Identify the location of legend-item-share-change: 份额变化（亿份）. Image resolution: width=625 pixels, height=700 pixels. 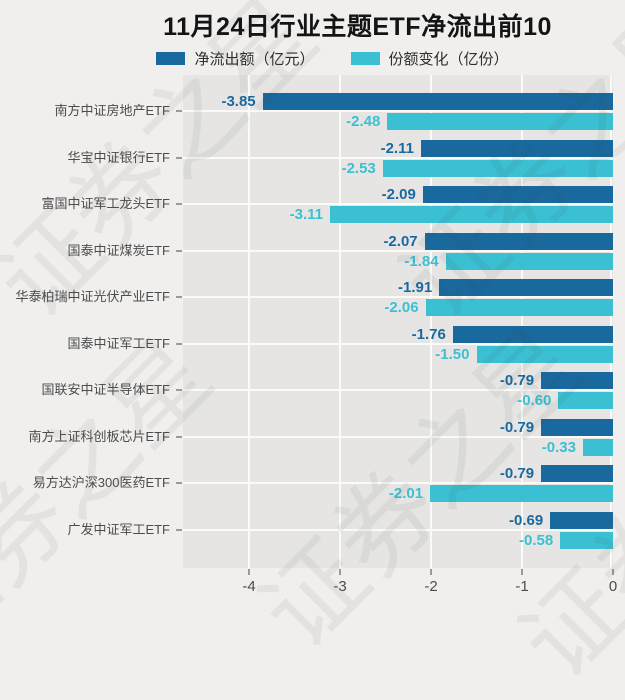
(429, 58).